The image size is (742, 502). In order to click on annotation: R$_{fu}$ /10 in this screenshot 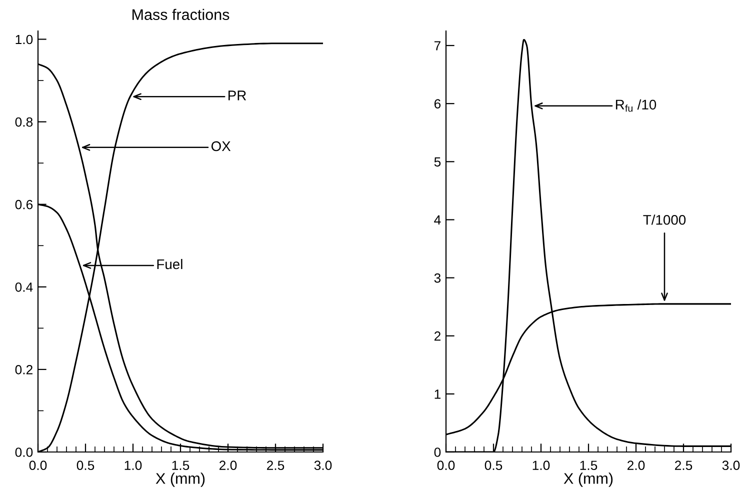, I will do `click(636, 105)`.